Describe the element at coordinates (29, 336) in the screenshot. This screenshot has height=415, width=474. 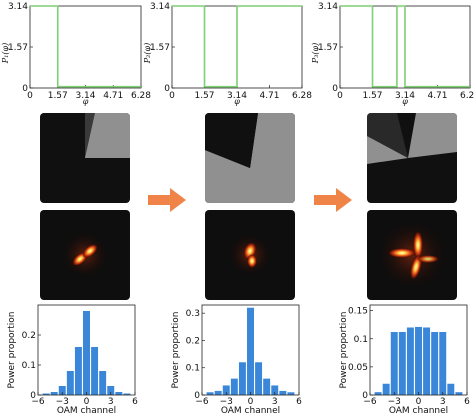
I see `y-tick-label: 0.2` at that location.